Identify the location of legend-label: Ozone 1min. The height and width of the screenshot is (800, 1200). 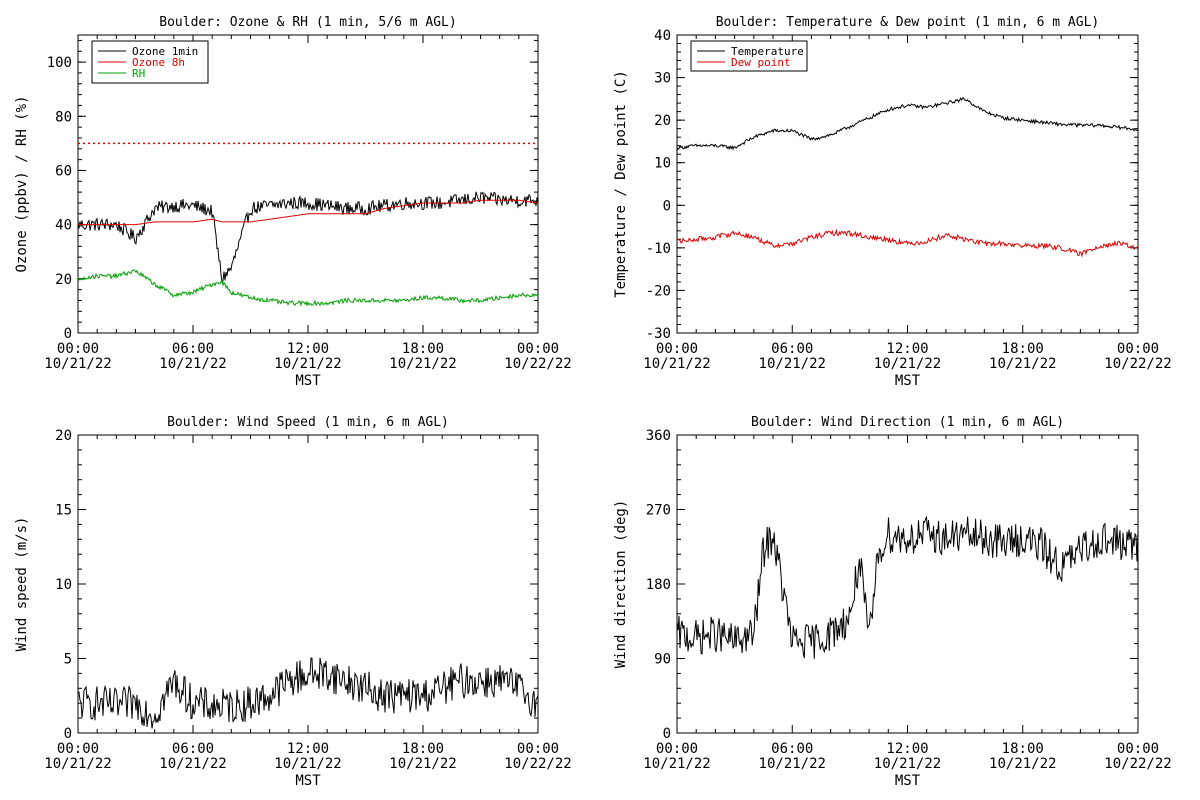
(165, 51).